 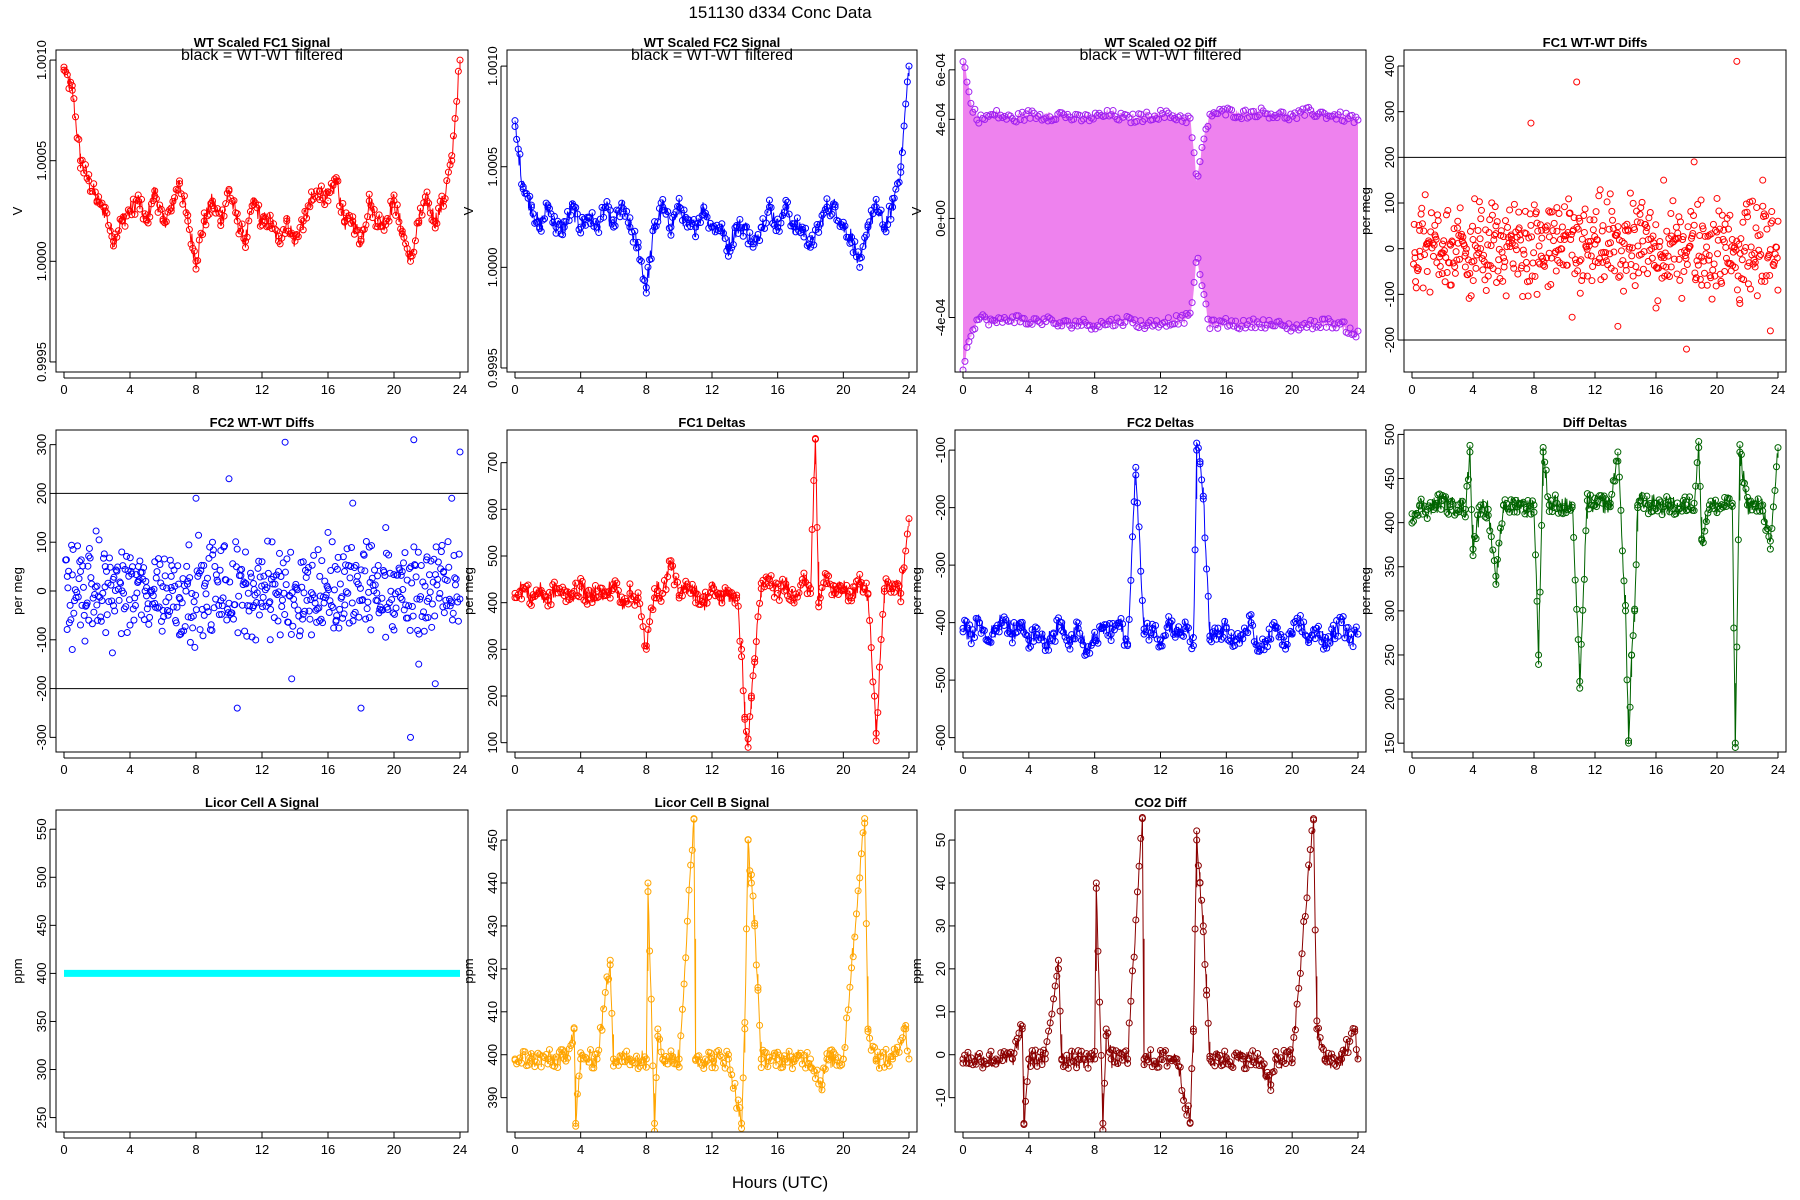 What do you see at coordinates (712, 769) in the screenshot?
I see `x-tick-label: 12` at bounding box center [712, 769].